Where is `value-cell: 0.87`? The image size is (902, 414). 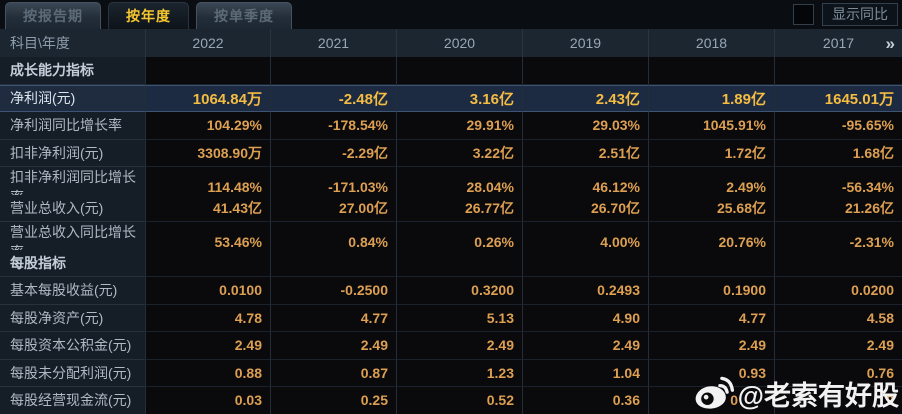 value-cell: 0.87 is located at coordinates (333, 373).